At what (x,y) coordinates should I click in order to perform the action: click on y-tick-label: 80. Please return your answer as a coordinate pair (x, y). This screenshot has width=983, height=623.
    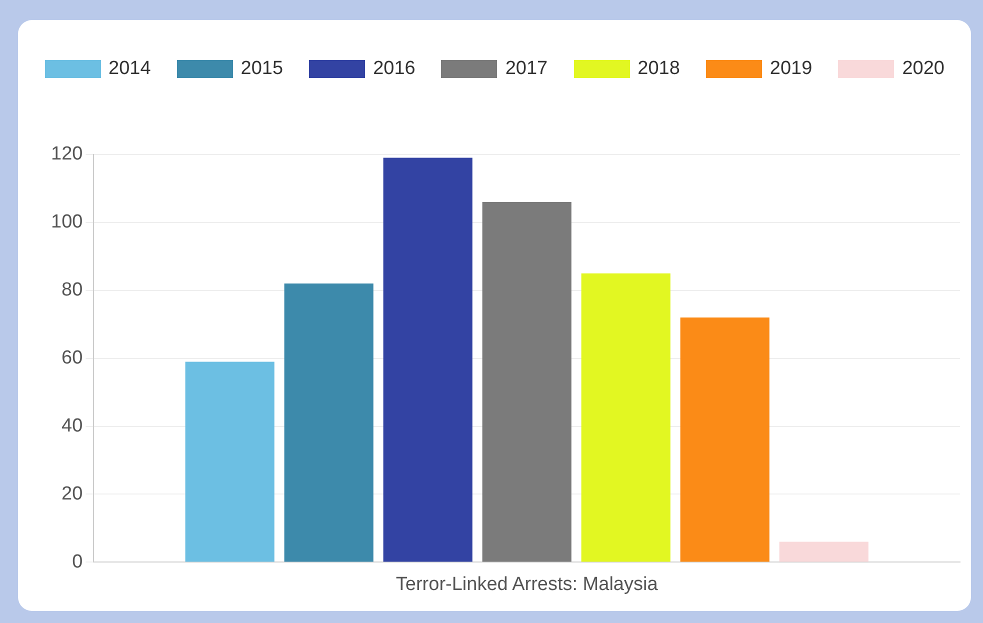
    Looking at the image, I should click on (72, 290).